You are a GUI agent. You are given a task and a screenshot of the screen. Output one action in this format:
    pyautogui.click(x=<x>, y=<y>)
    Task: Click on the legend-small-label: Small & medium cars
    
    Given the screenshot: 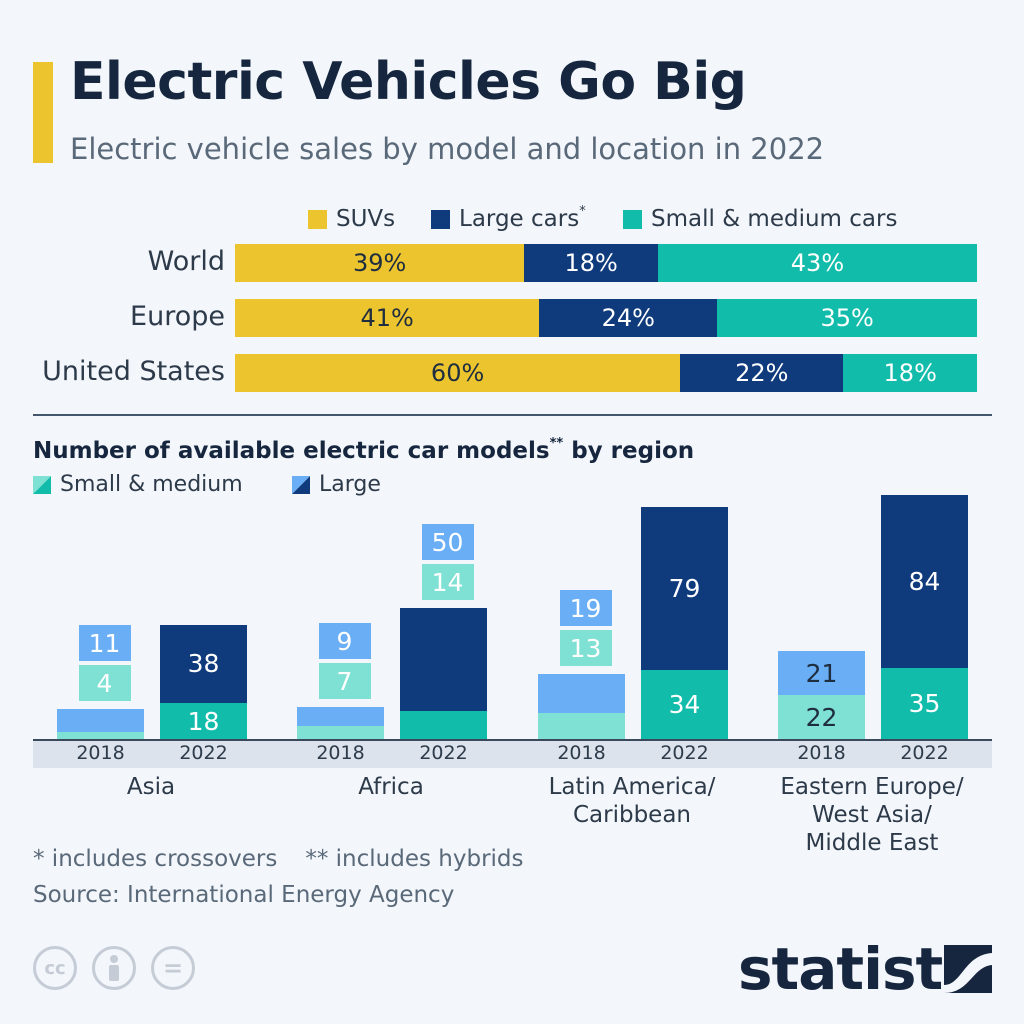 What is the action you would take?
    pyautogui.click(x=774, y=219)
    